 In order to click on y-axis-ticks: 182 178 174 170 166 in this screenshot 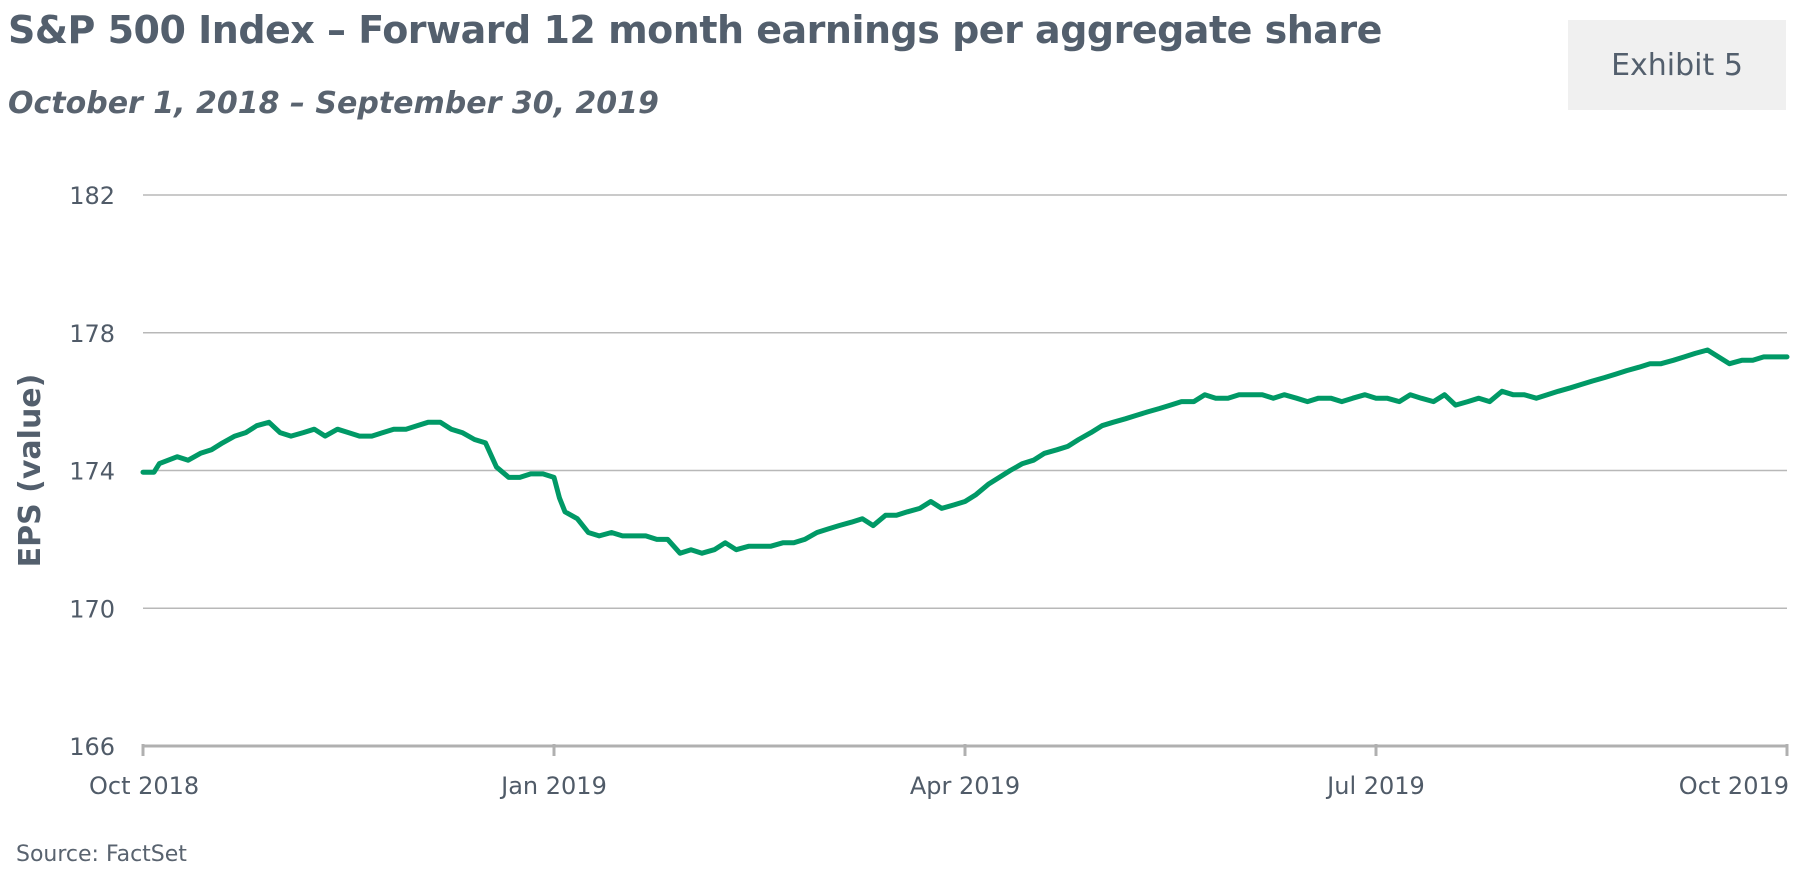, I will do `click(92, 471)`.